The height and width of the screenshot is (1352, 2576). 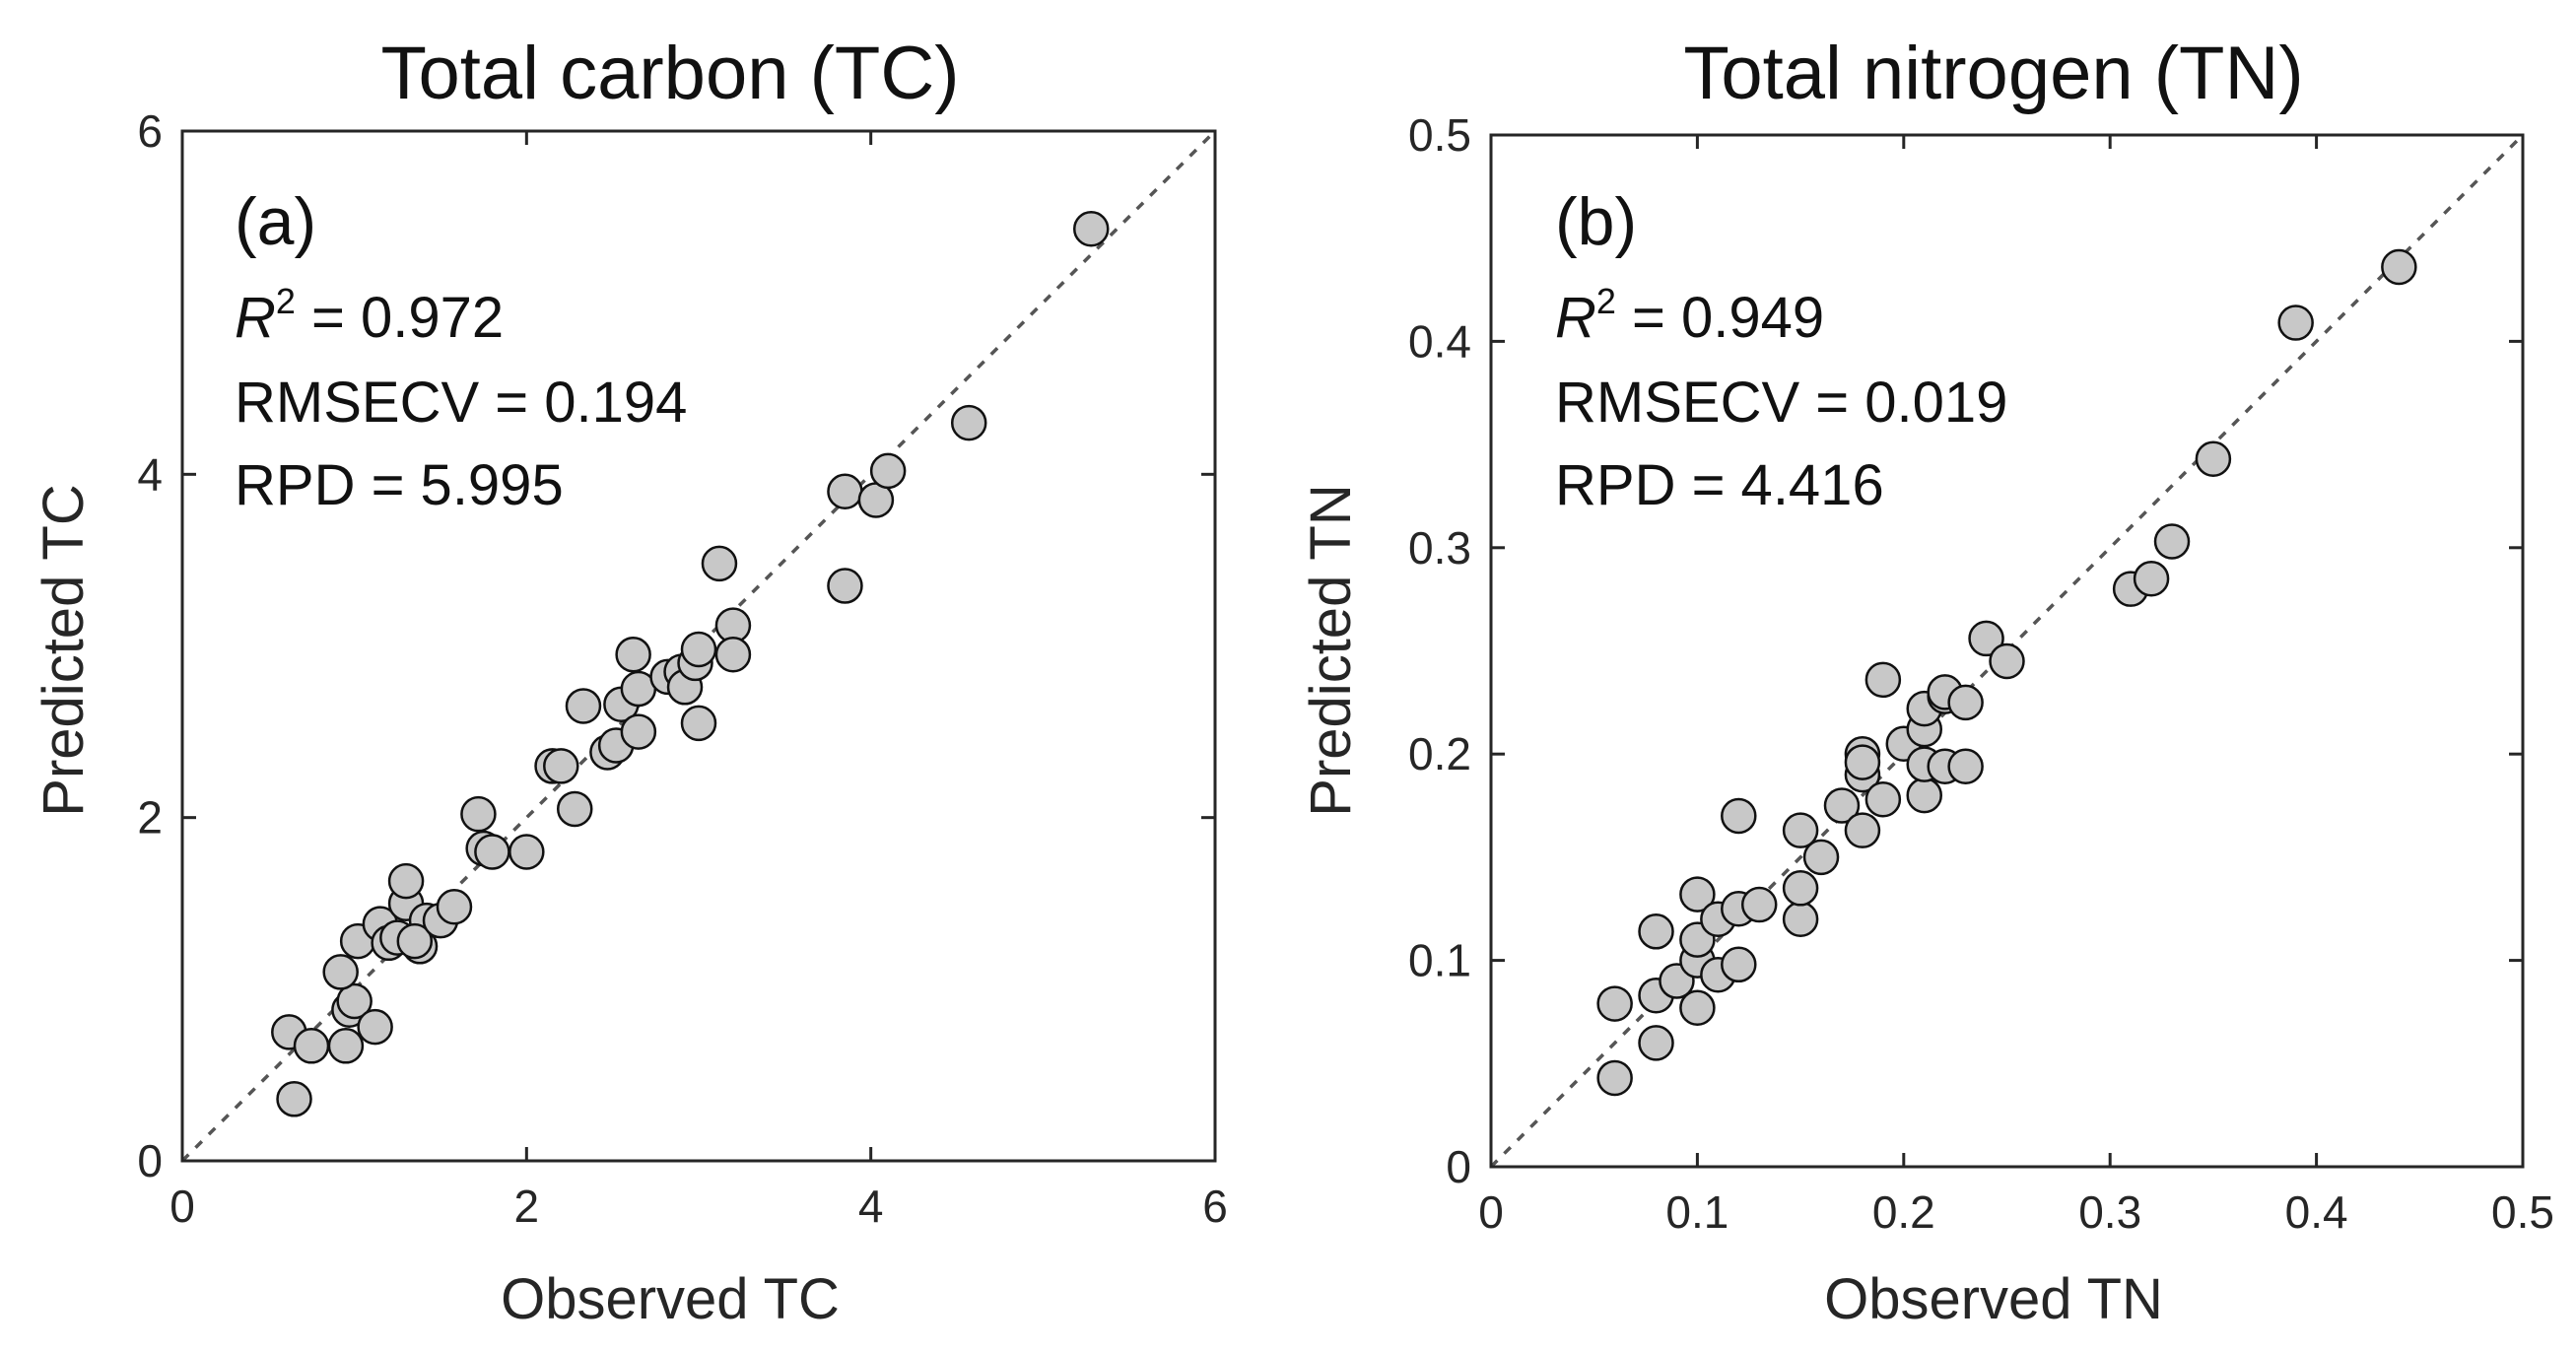 I want to click on chart-title: Total carbon (TC), so click(x=669, y=73).